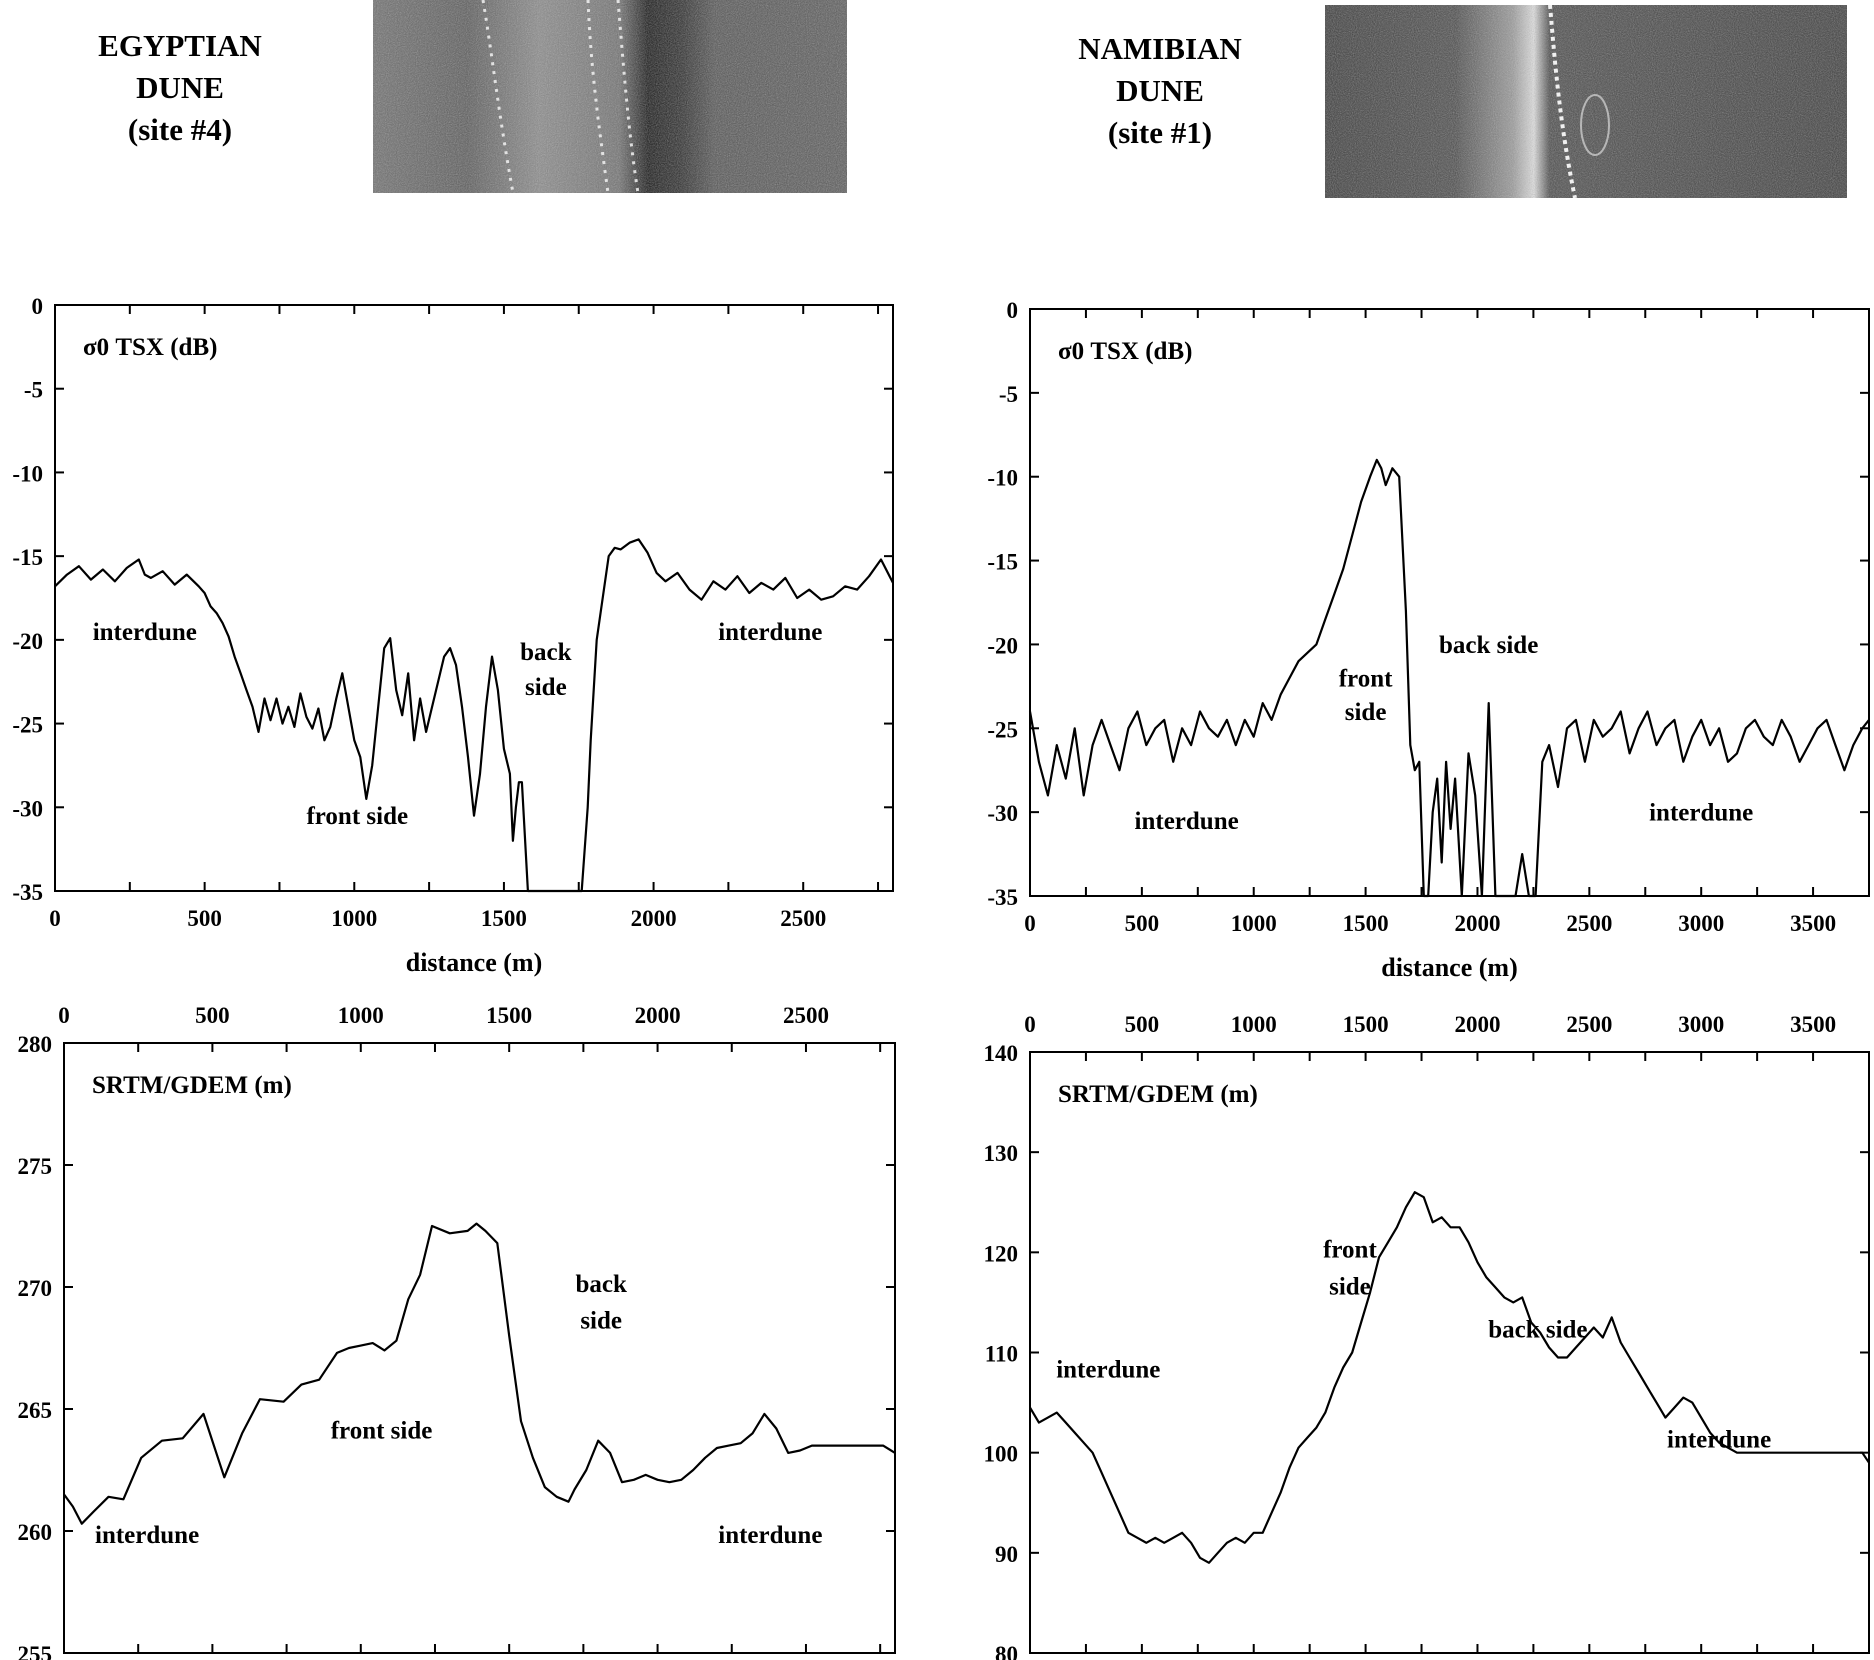  Describe the element at coordinates (35, 1532) in the screenshot. I see `y-tick-label: 260` at that location.